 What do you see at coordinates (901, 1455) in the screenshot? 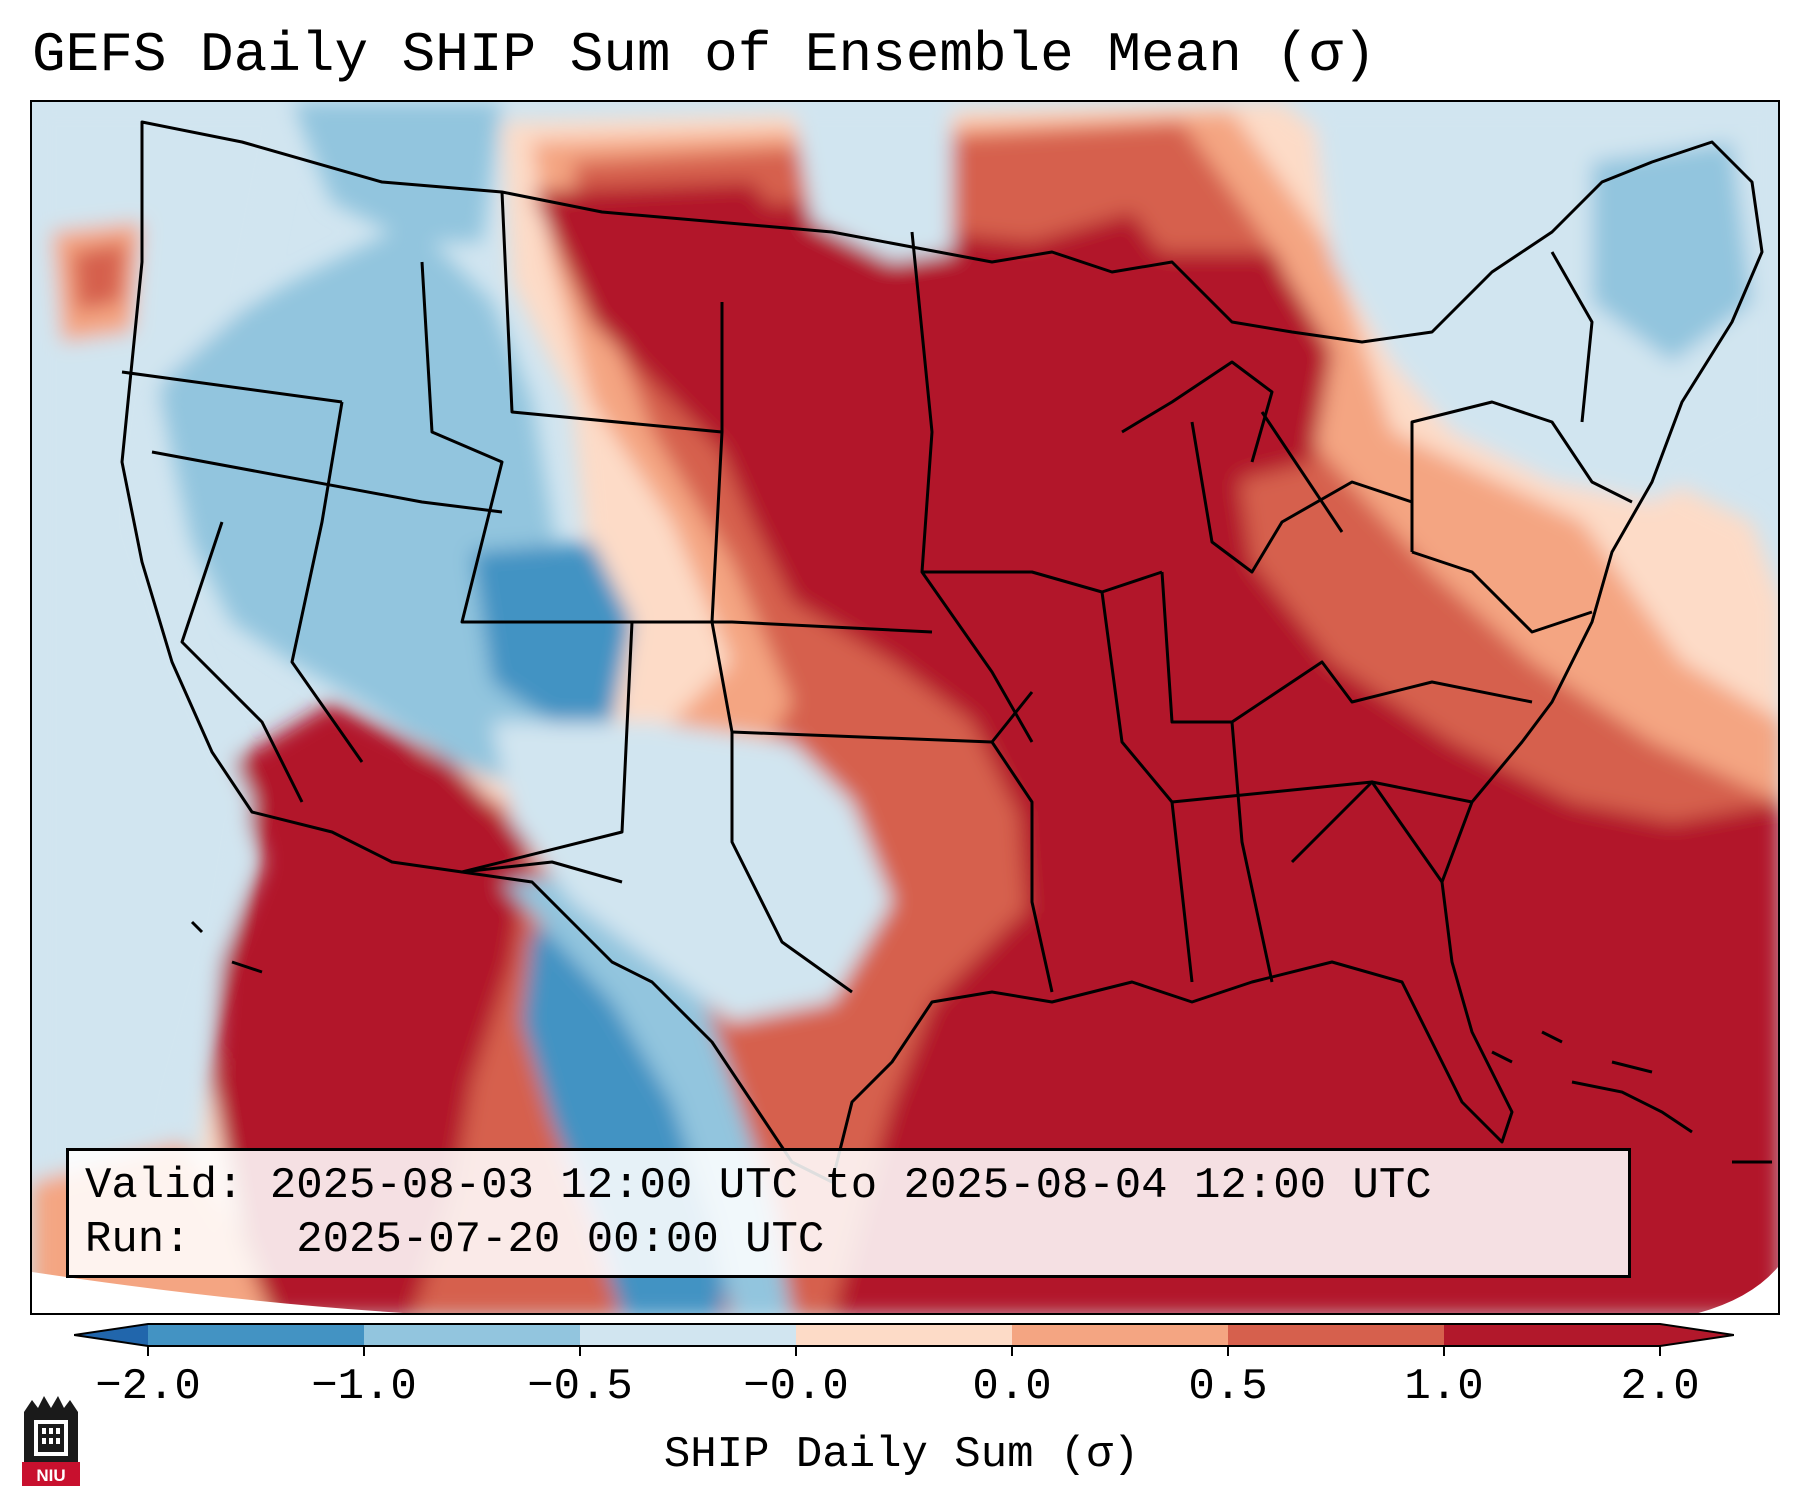
I see `colorbar-label: SHIP Daily Sum (σ)` at bounding box center [901, 1455].